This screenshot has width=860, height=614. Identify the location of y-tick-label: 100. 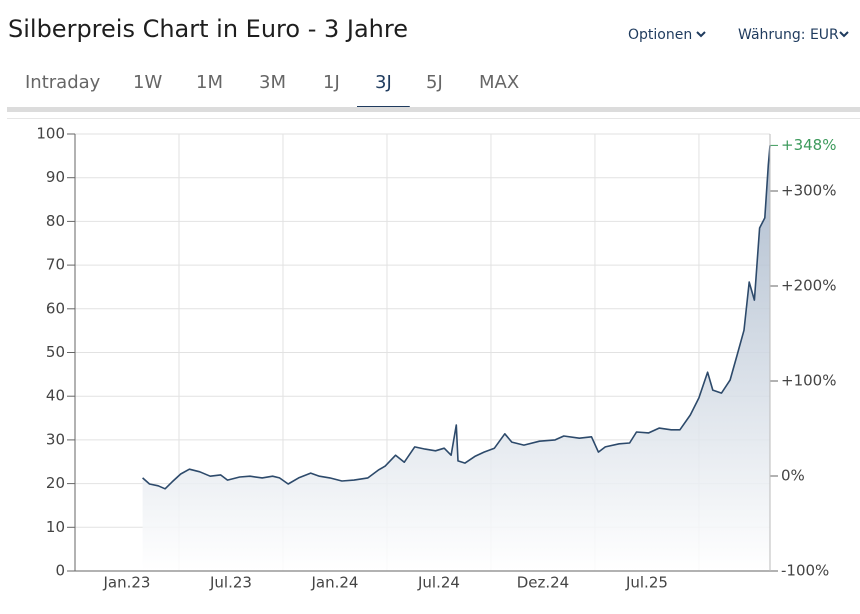
(50, 134).